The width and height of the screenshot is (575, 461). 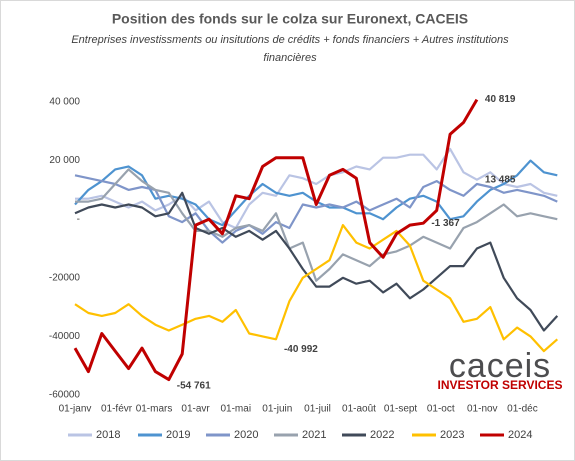 What do you see at coordinates (520, 435) in the screenshot?
I see `legend-label: 2024` at bounding box center [520, 435].